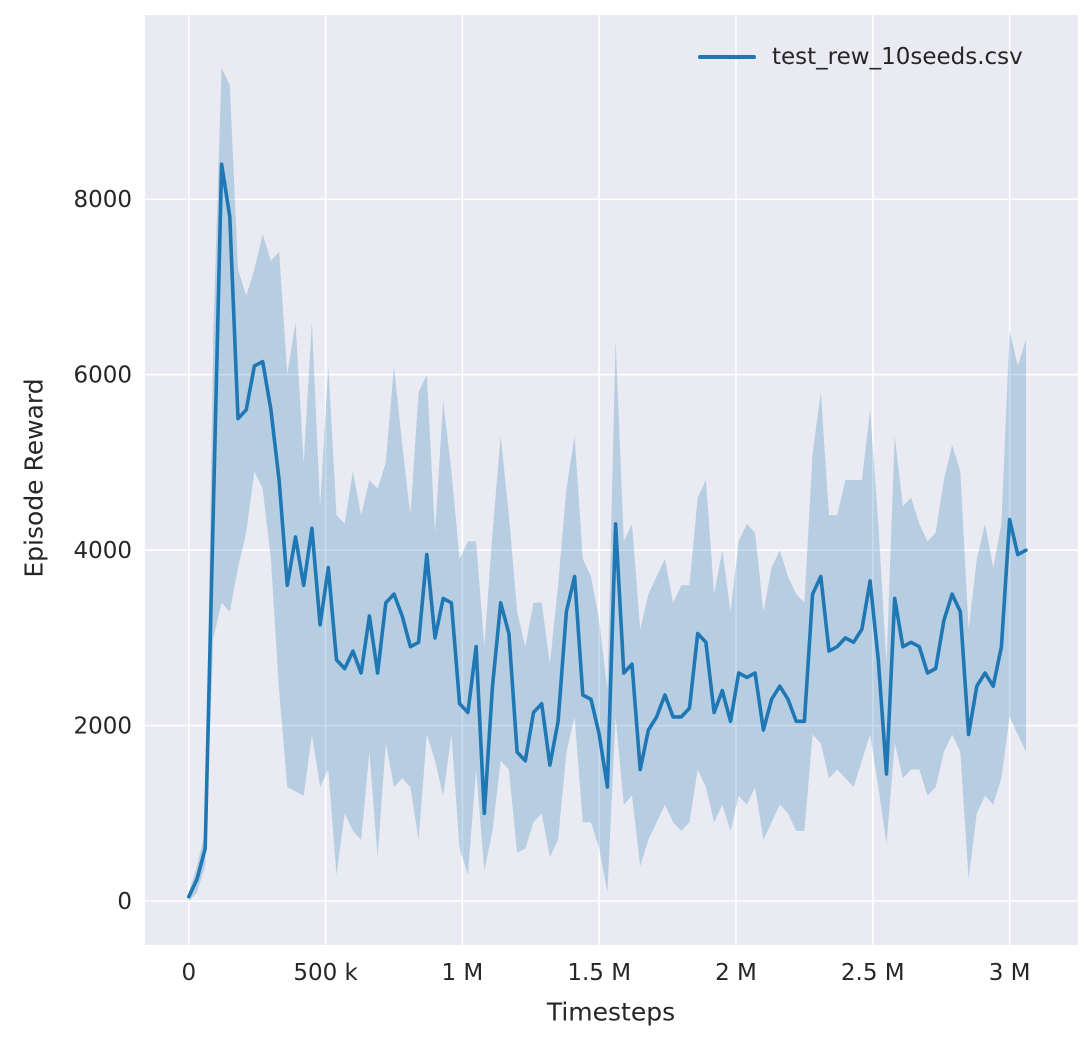 The height and width of the screenshot is (1050, 1092). I want to click on x-axis-label: Timesteps, so click(611, 1012).